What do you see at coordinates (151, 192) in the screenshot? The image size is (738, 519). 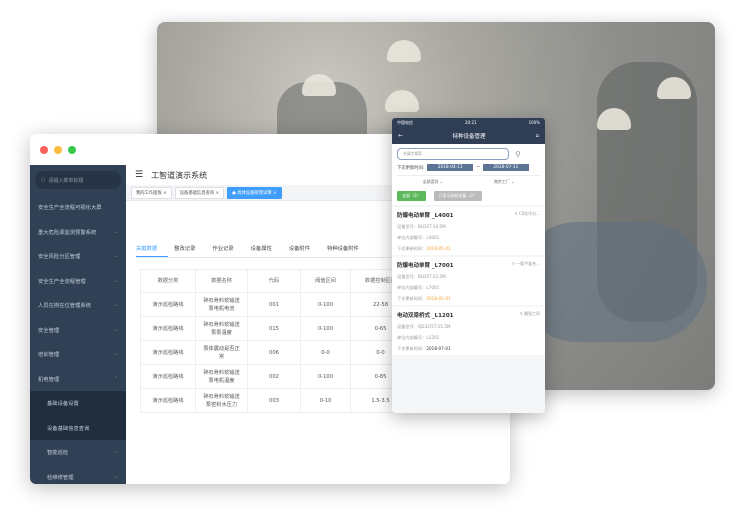 I see `tab-workspace: 我的工作面板 ×` at bounding box center [151, 192].